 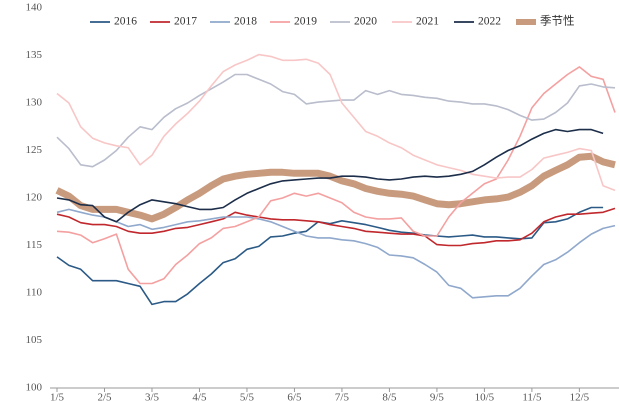 What do you see at coordinates (305, 22) in the screenshot?
I see `legend-label: 2019` at bounding box center [305, 22].